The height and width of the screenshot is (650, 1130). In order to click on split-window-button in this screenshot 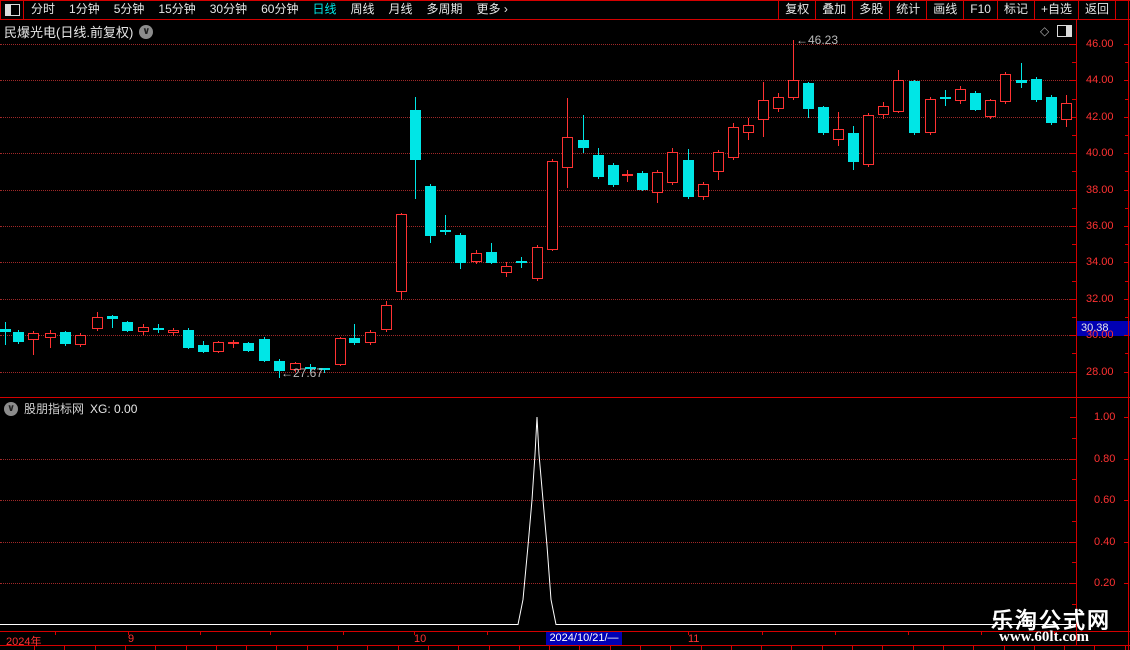, I will do `click(12, 10)`.